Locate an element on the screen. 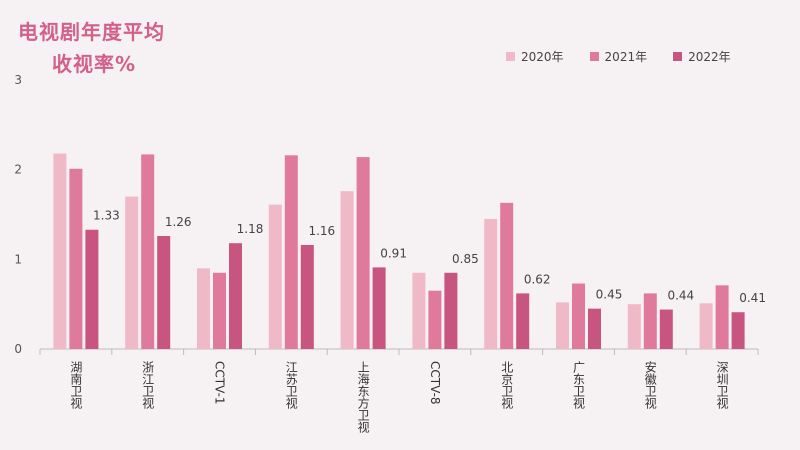 Image resolution: width=800 pixels, height=450 pixels. data-label: 0.41 is located at coordinates (752, 298).